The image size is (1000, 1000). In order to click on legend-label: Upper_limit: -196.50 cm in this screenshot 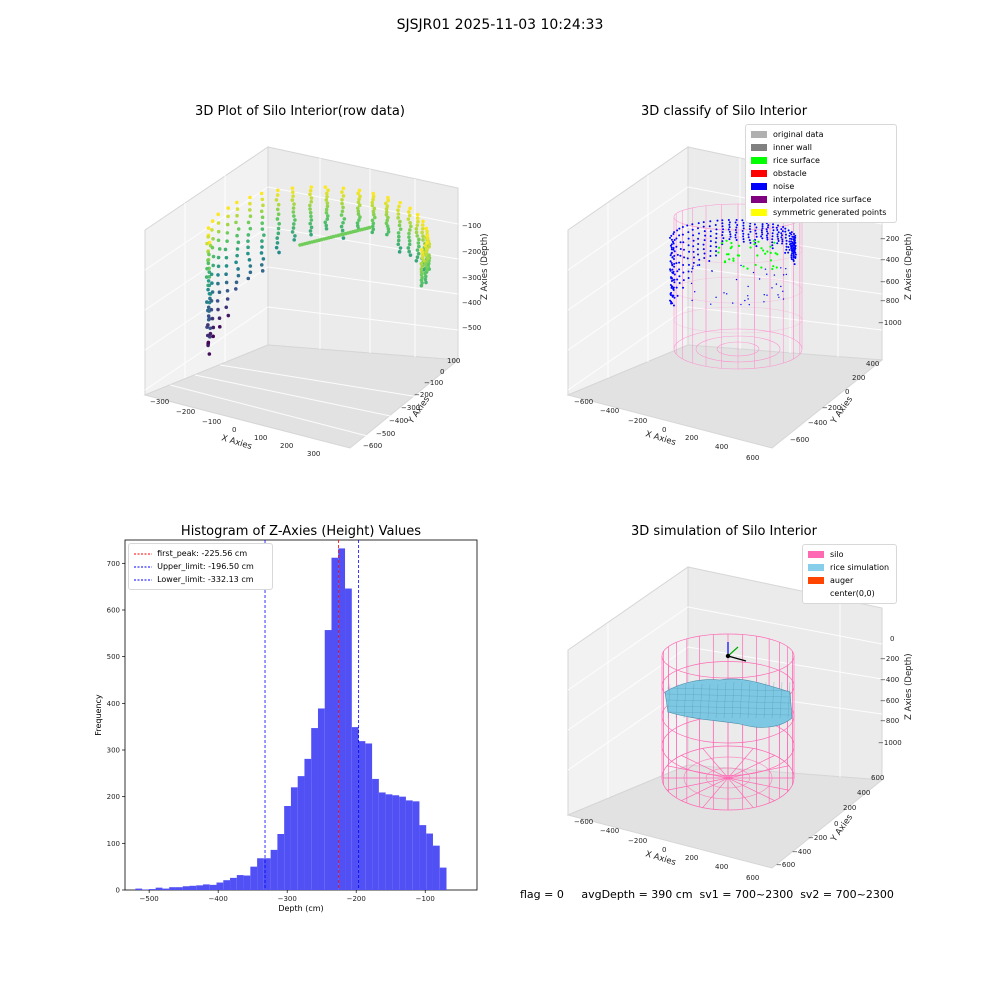, I will do `click(205, 566)`.